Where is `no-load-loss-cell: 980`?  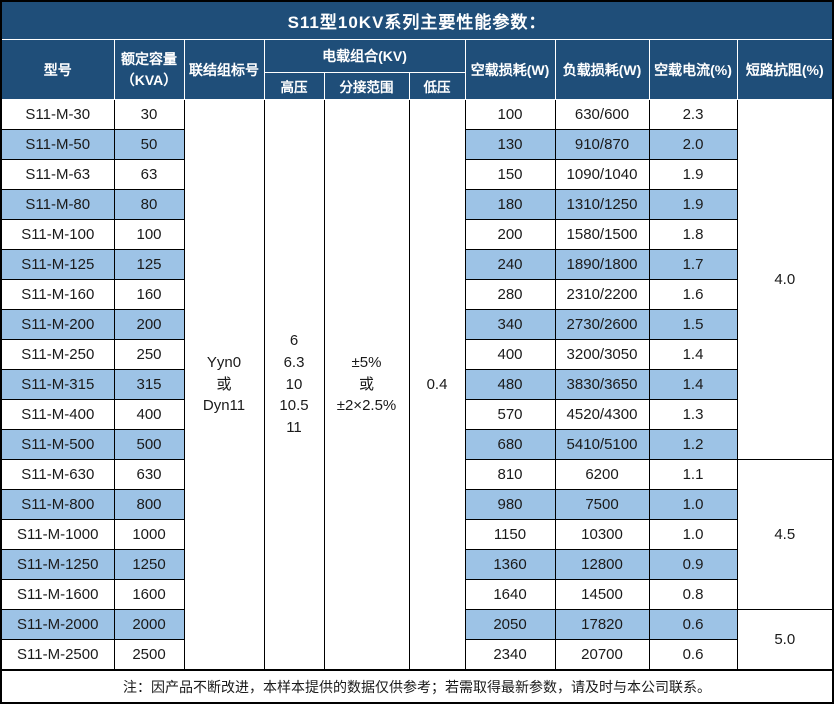
no-load-loss-cell: 980 is located at coordinates (510, 504).